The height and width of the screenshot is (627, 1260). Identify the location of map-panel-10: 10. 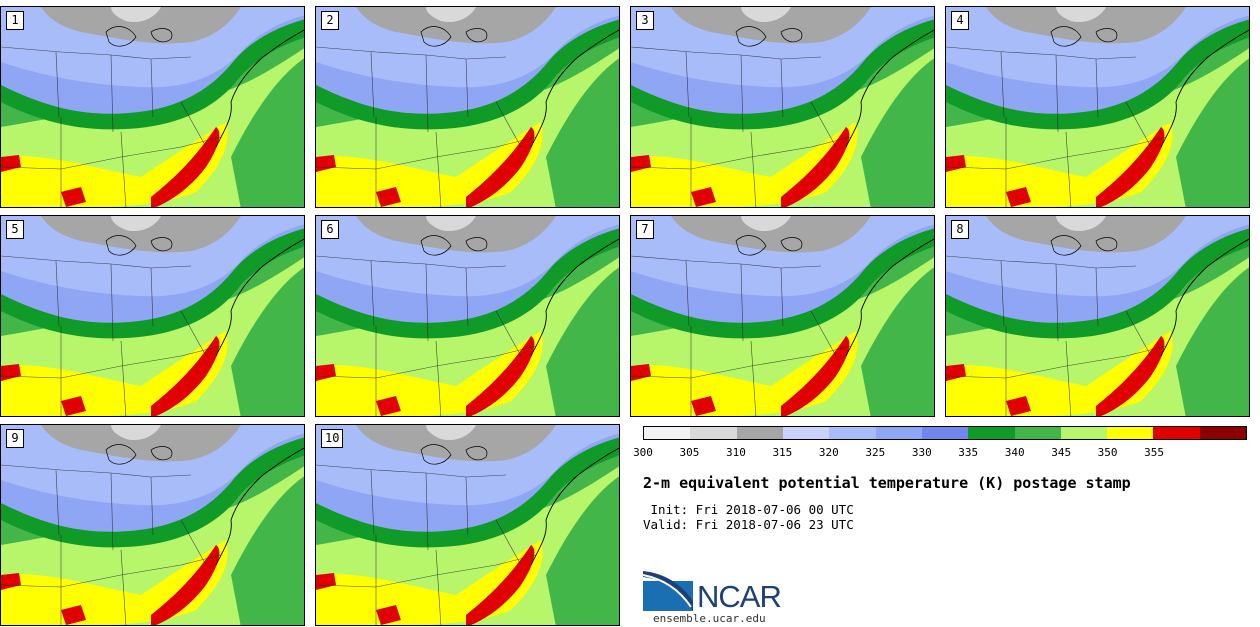
(467, 525).